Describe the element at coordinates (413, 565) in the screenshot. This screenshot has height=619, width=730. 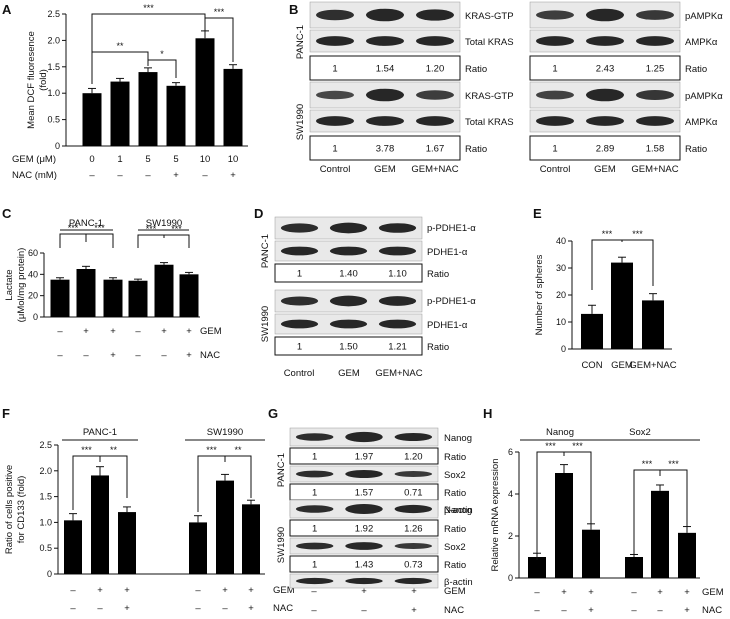
I see `ratio-value: 0.73` at that location.